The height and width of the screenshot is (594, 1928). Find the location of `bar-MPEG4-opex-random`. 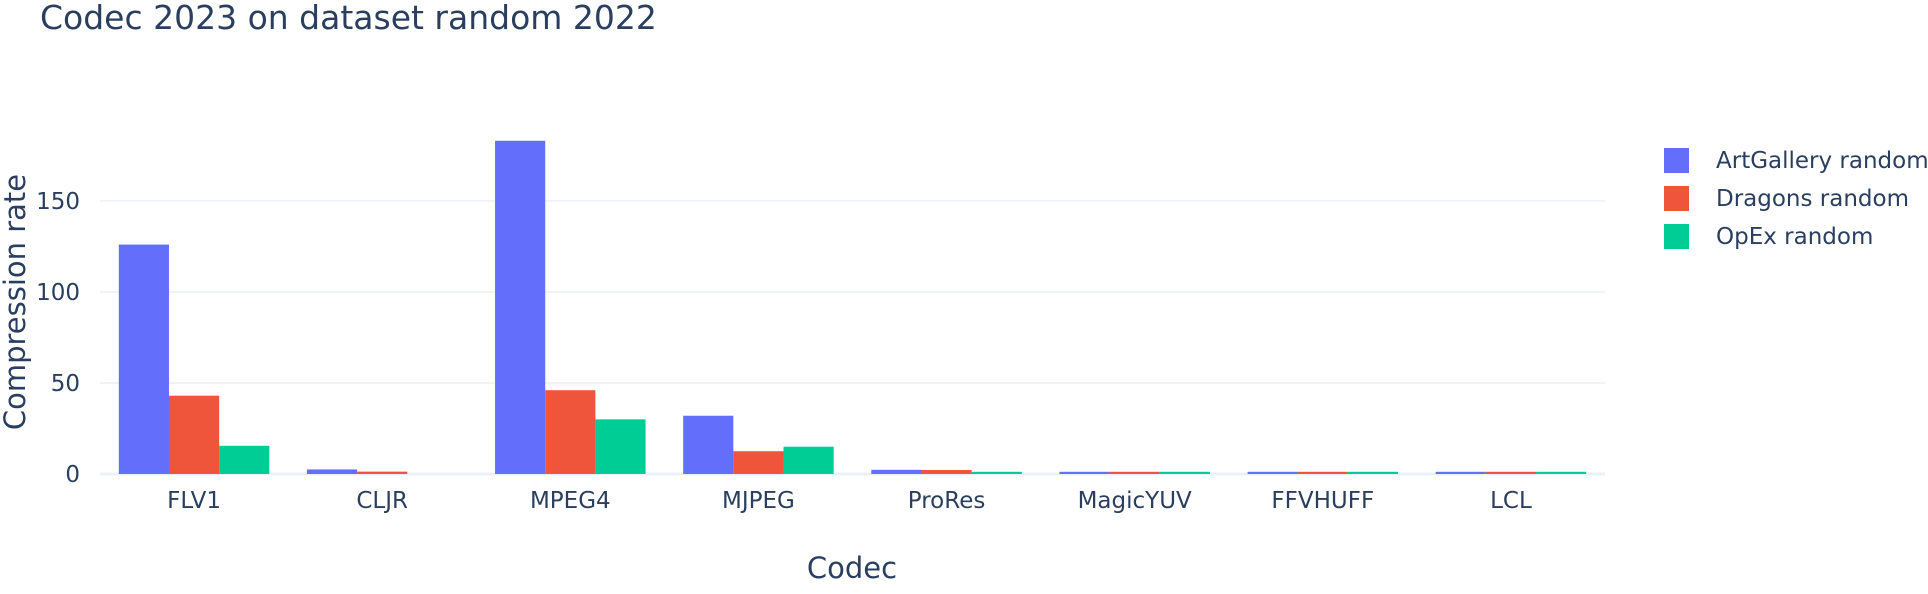

bar-MPEG4-opex-random is located at coordinates (620, 446).